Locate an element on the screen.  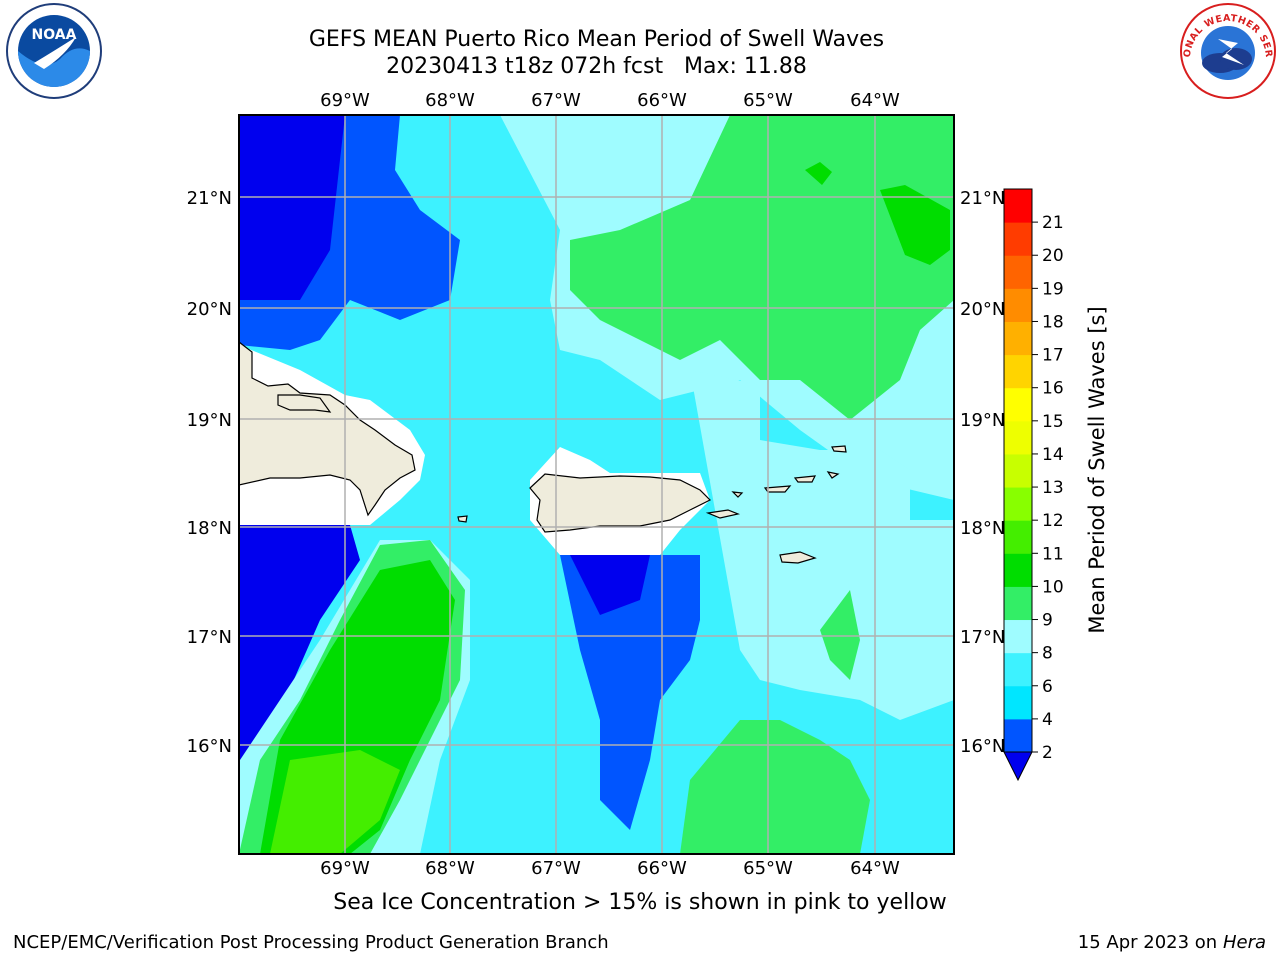
land-hispaniola-peninsula is located at coordinates (304, 403).